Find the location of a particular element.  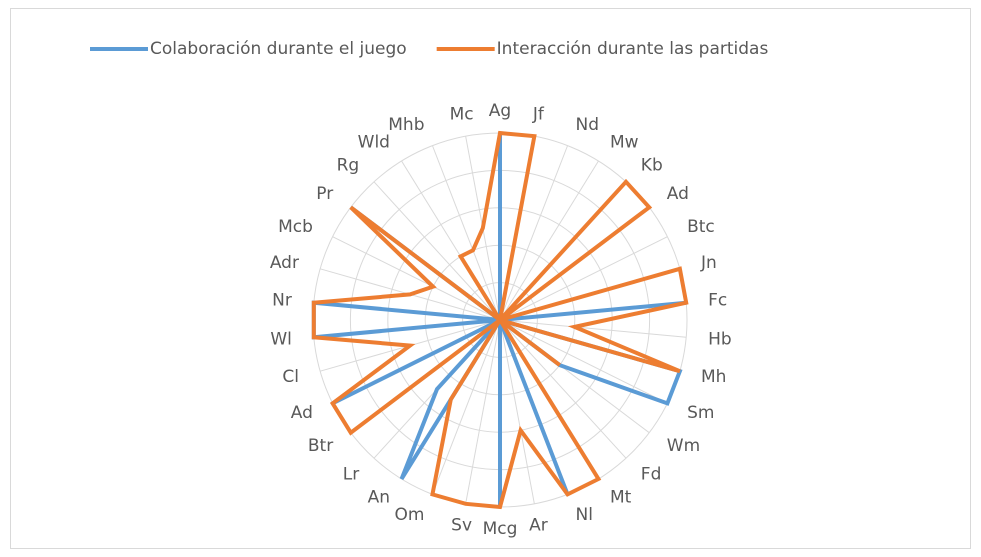

category-label: Btc is located at coordinates (701, 227).